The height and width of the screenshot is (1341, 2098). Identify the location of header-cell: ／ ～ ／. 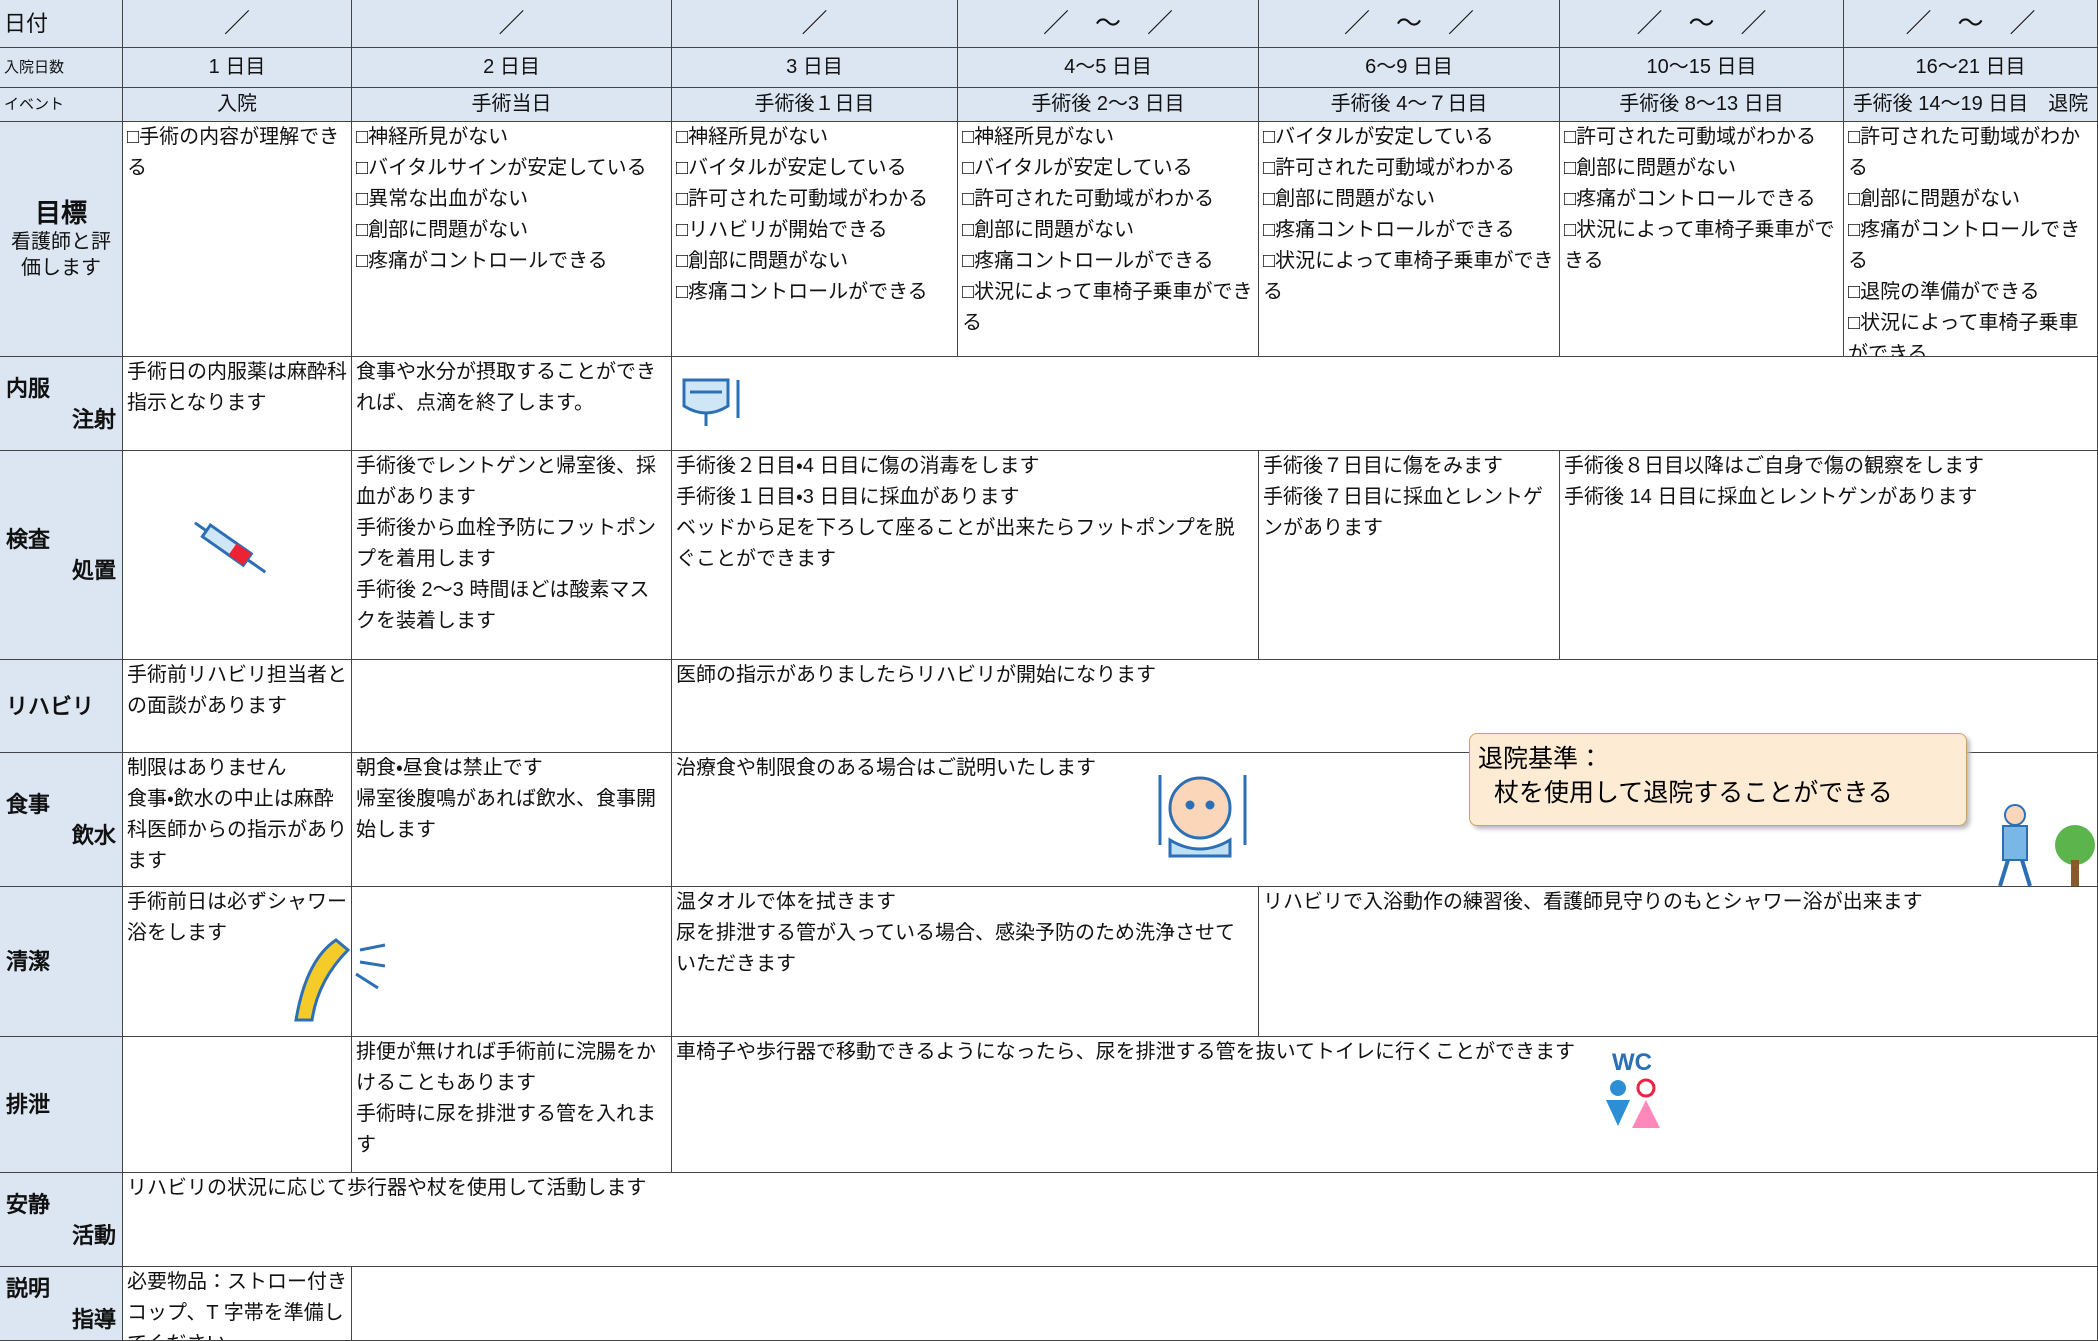
(1702, 24).